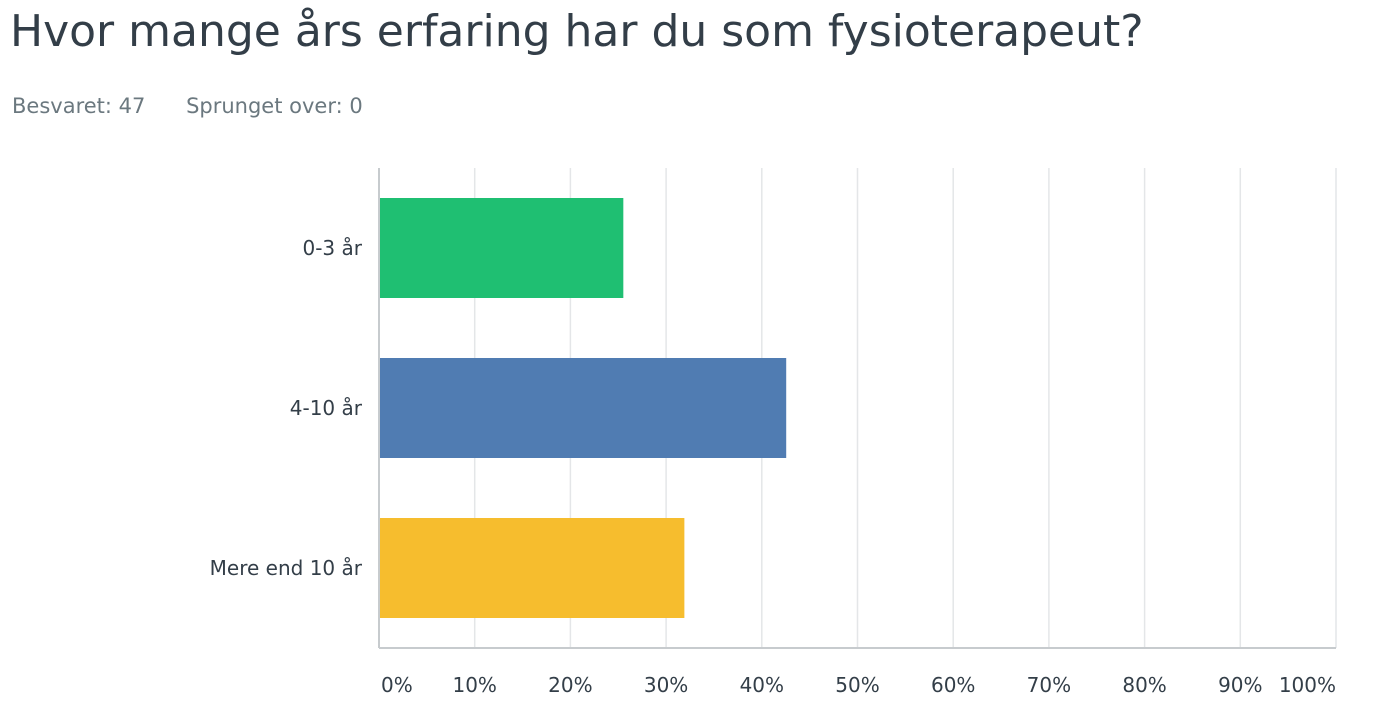 The width and height of the screenshot is (1382, 720). What do you see at coordinates (1049, 685) in the screenshot?
I see `x-tick-label: 70%` at bounding box center [1049, 685].